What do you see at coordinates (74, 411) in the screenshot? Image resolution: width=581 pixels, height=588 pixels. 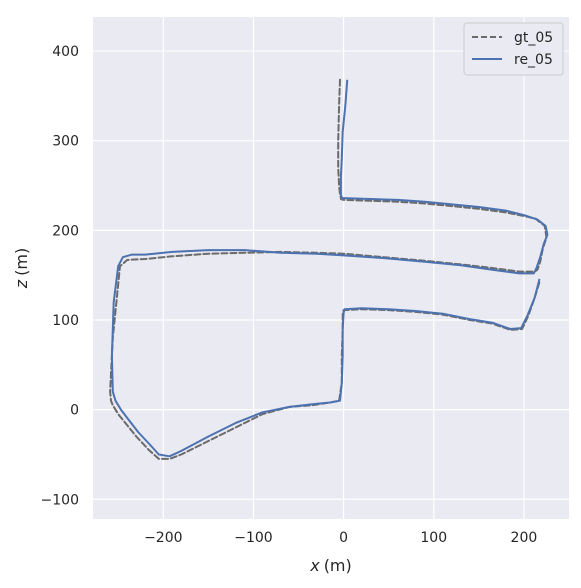 I see `y-tick-label: 0` at bounding box center [74, 411].